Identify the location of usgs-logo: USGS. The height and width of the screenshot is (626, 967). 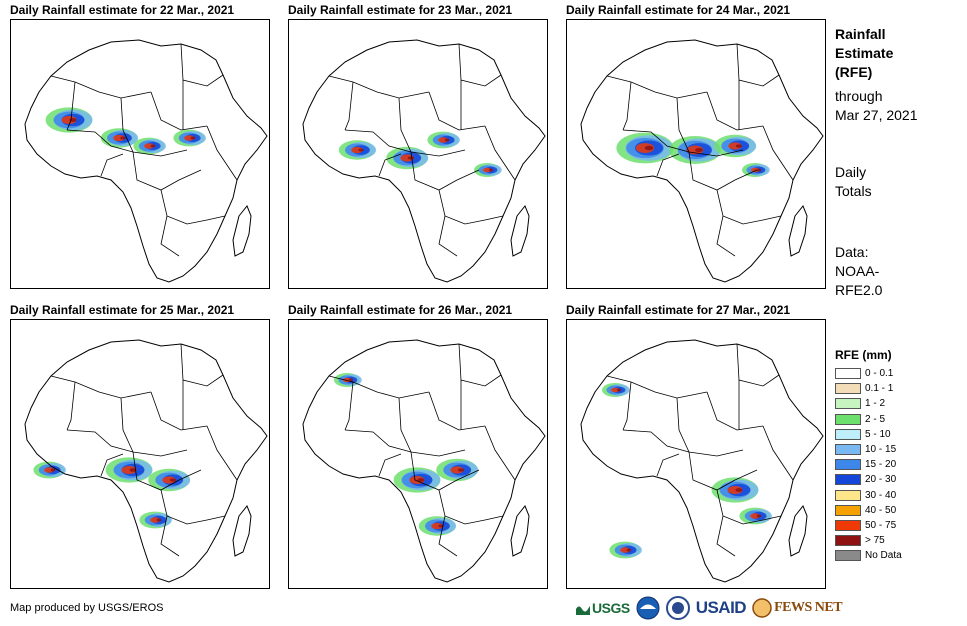
(603, 608).